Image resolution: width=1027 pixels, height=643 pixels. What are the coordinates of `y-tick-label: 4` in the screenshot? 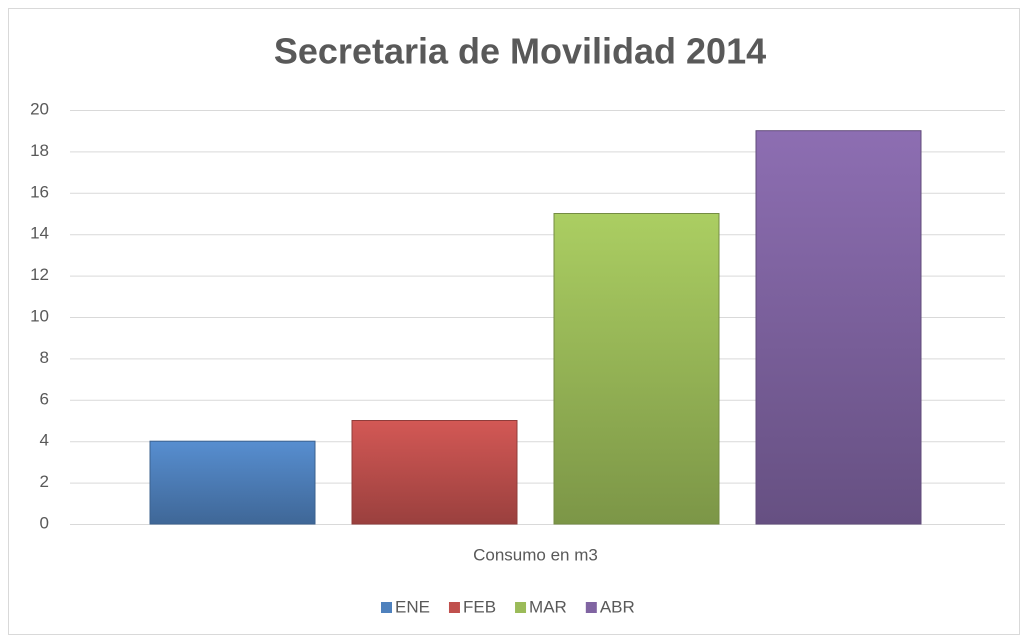 It's located at (44, 440).